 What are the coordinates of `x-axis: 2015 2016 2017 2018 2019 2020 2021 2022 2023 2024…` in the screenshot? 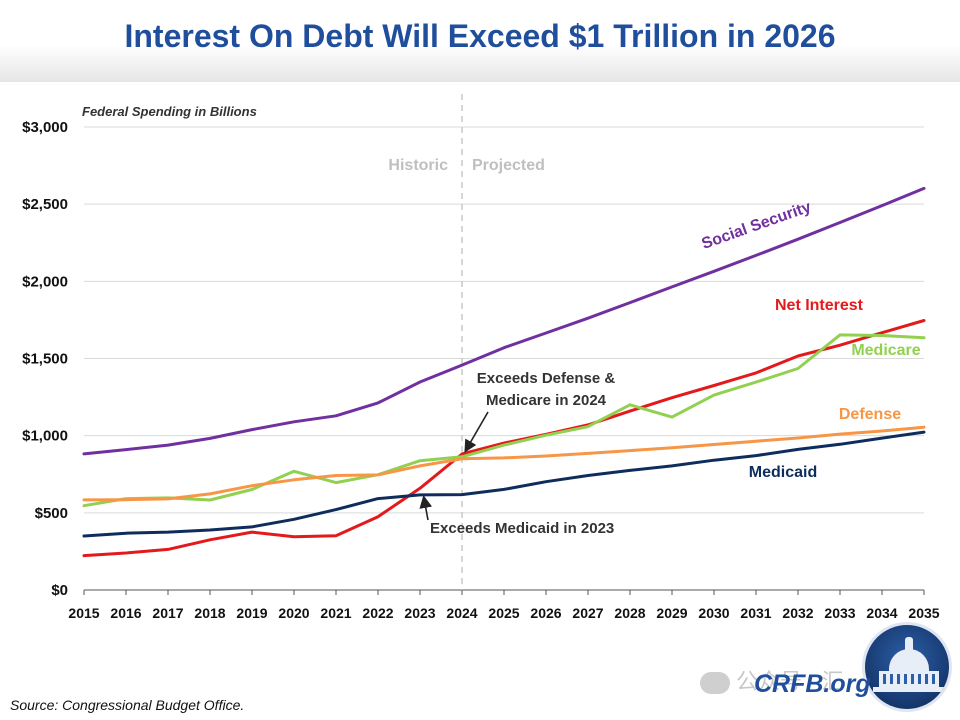 It's located at (504, 605).